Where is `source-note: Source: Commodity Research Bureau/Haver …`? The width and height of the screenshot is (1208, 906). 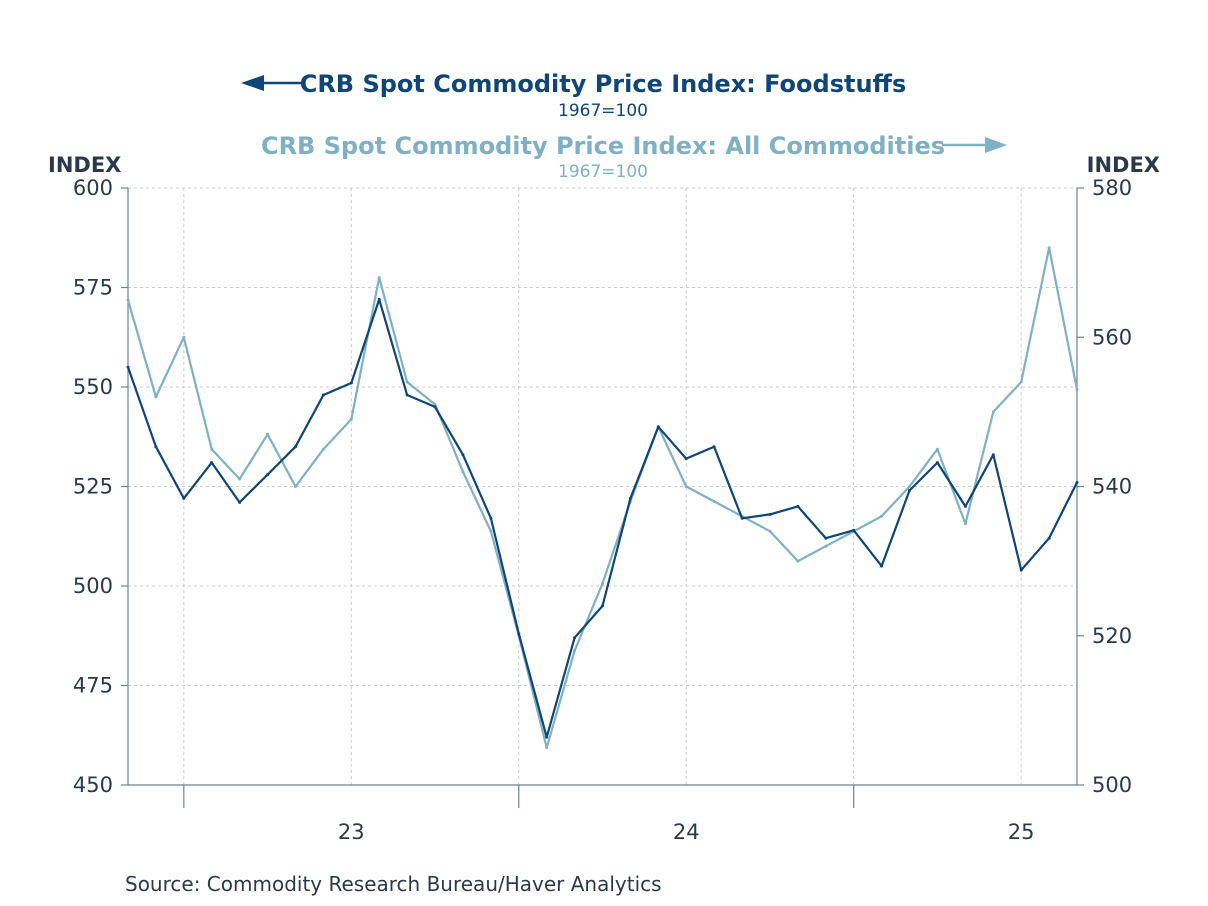
source-note: Source: Commodity Research Bureau/Haver … is located at coordinates (393, 884).